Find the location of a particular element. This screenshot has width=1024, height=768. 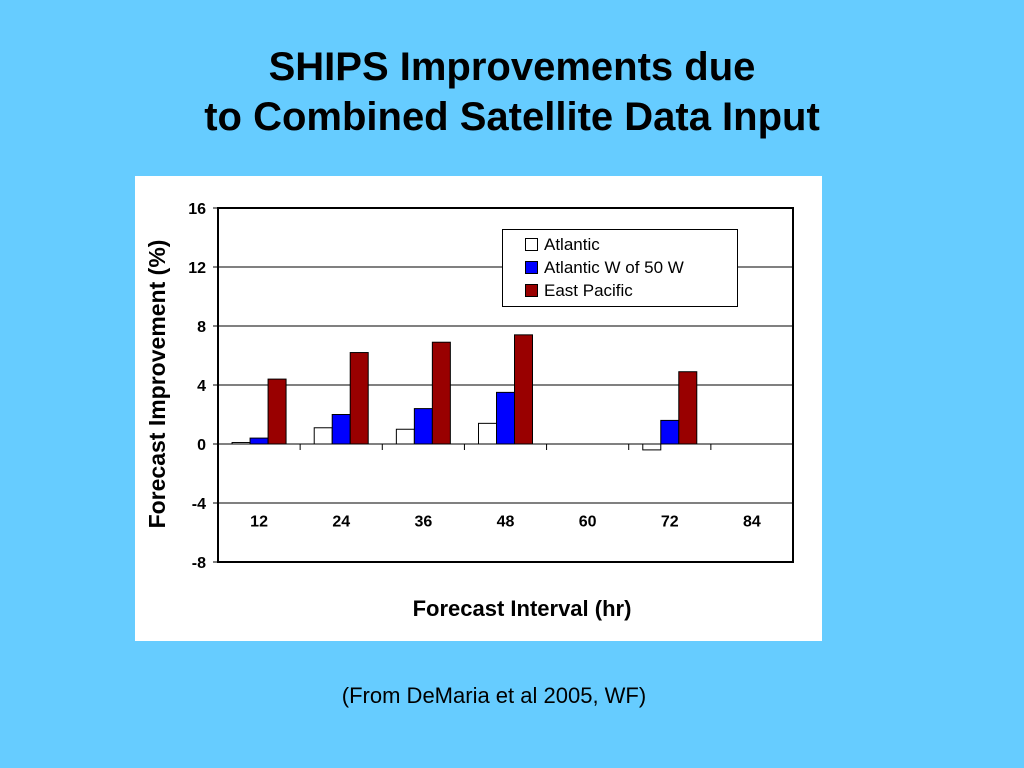

y-tick-label: 0 is located at coordinates (201, 445).